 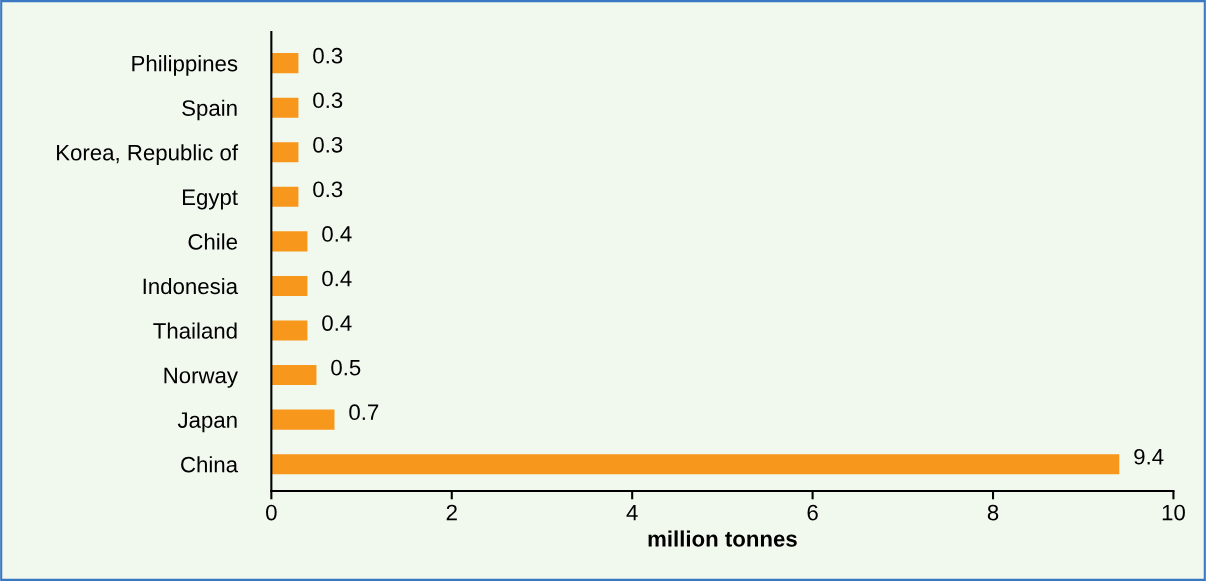 I want to click on x-tick-label: 0, so click(x=271, y=512).